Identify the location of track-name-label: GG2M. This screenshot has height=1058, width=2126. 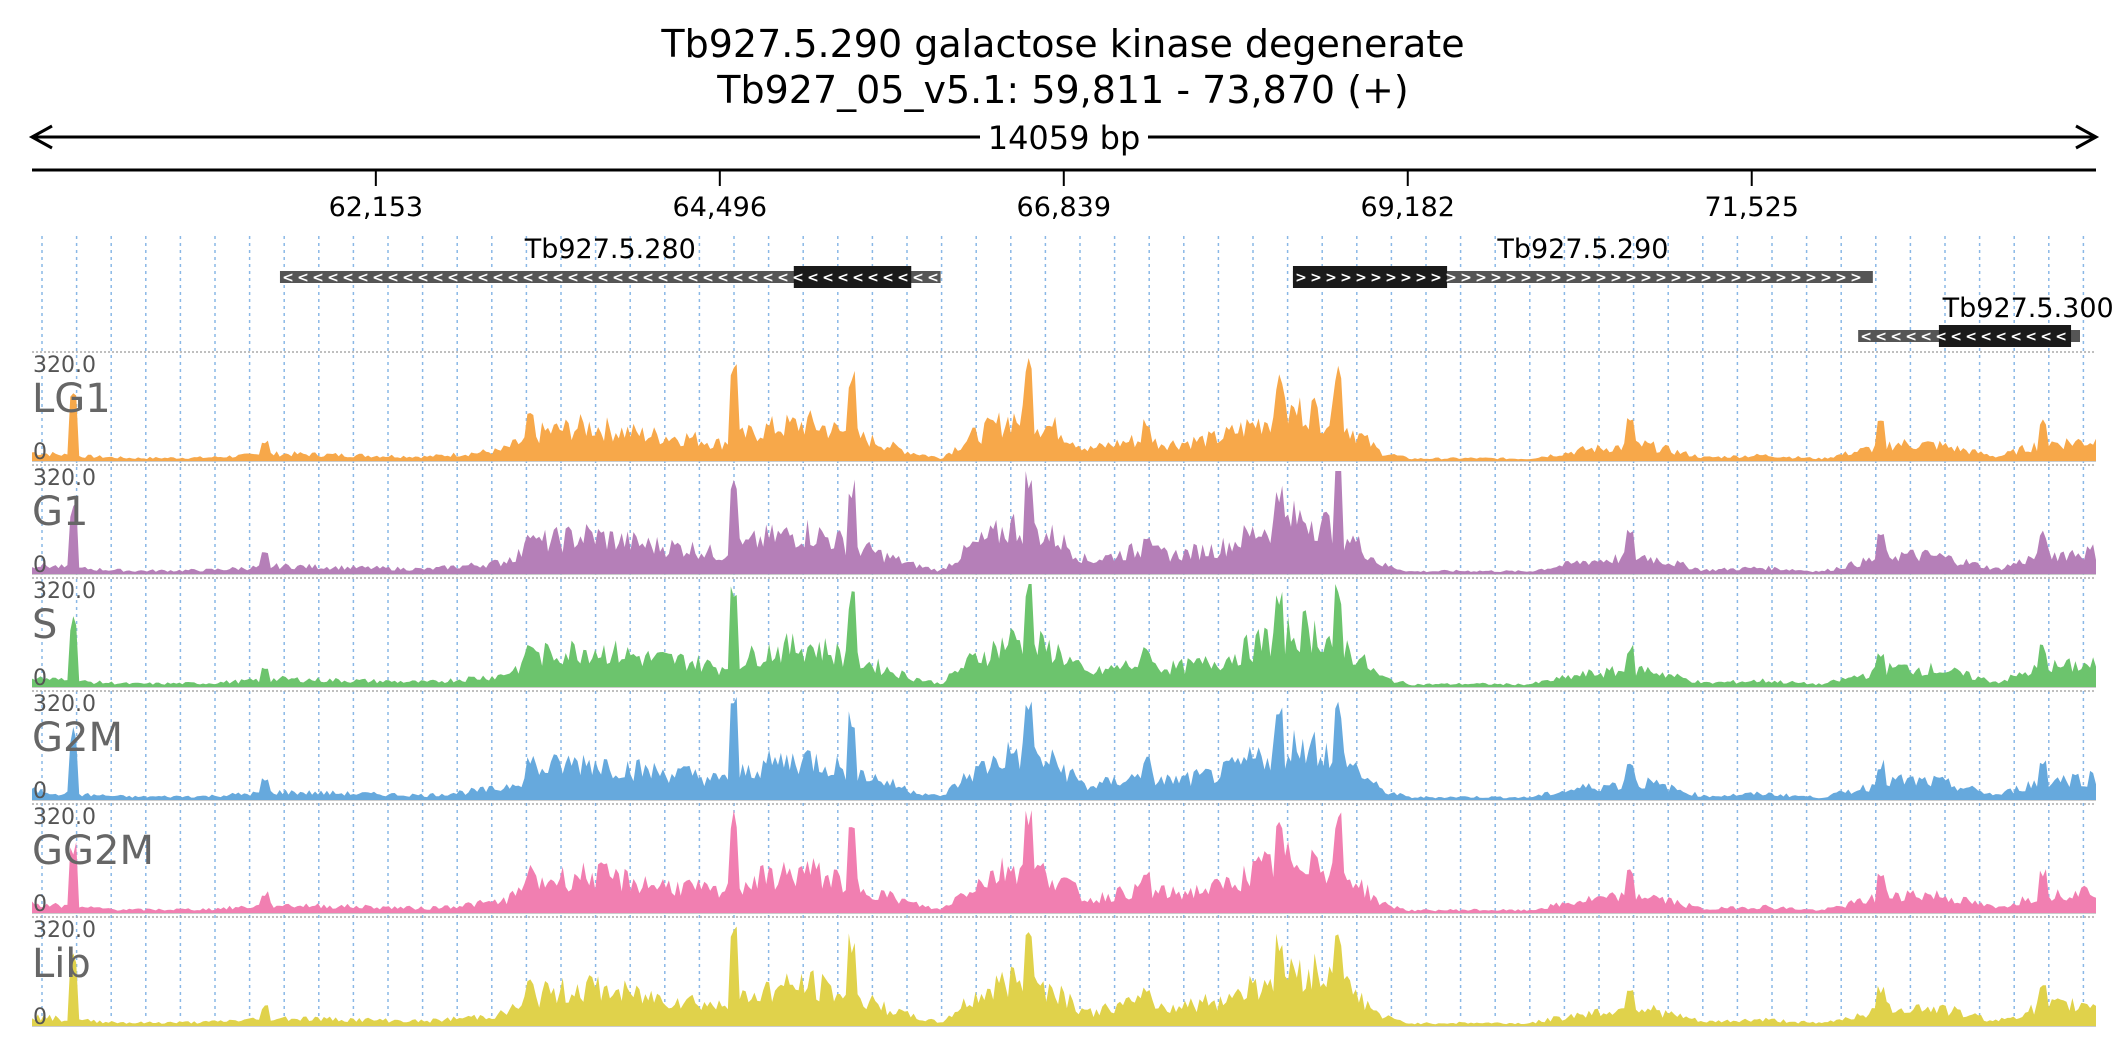
(93, 851).